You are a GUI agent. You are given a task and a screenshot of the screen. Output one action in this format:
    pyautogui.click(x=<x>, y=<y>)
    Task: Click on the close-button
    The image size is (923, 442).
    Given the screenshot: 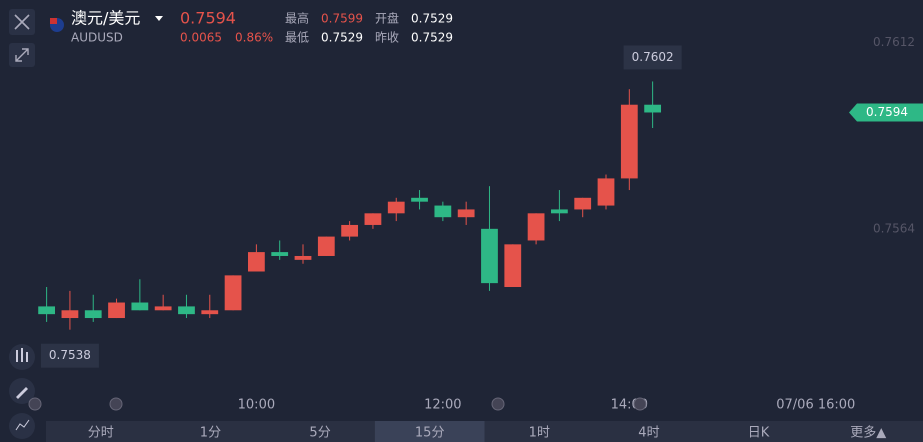 What is the action you would take?
    pyautogui.click(x=22, y=22)
    